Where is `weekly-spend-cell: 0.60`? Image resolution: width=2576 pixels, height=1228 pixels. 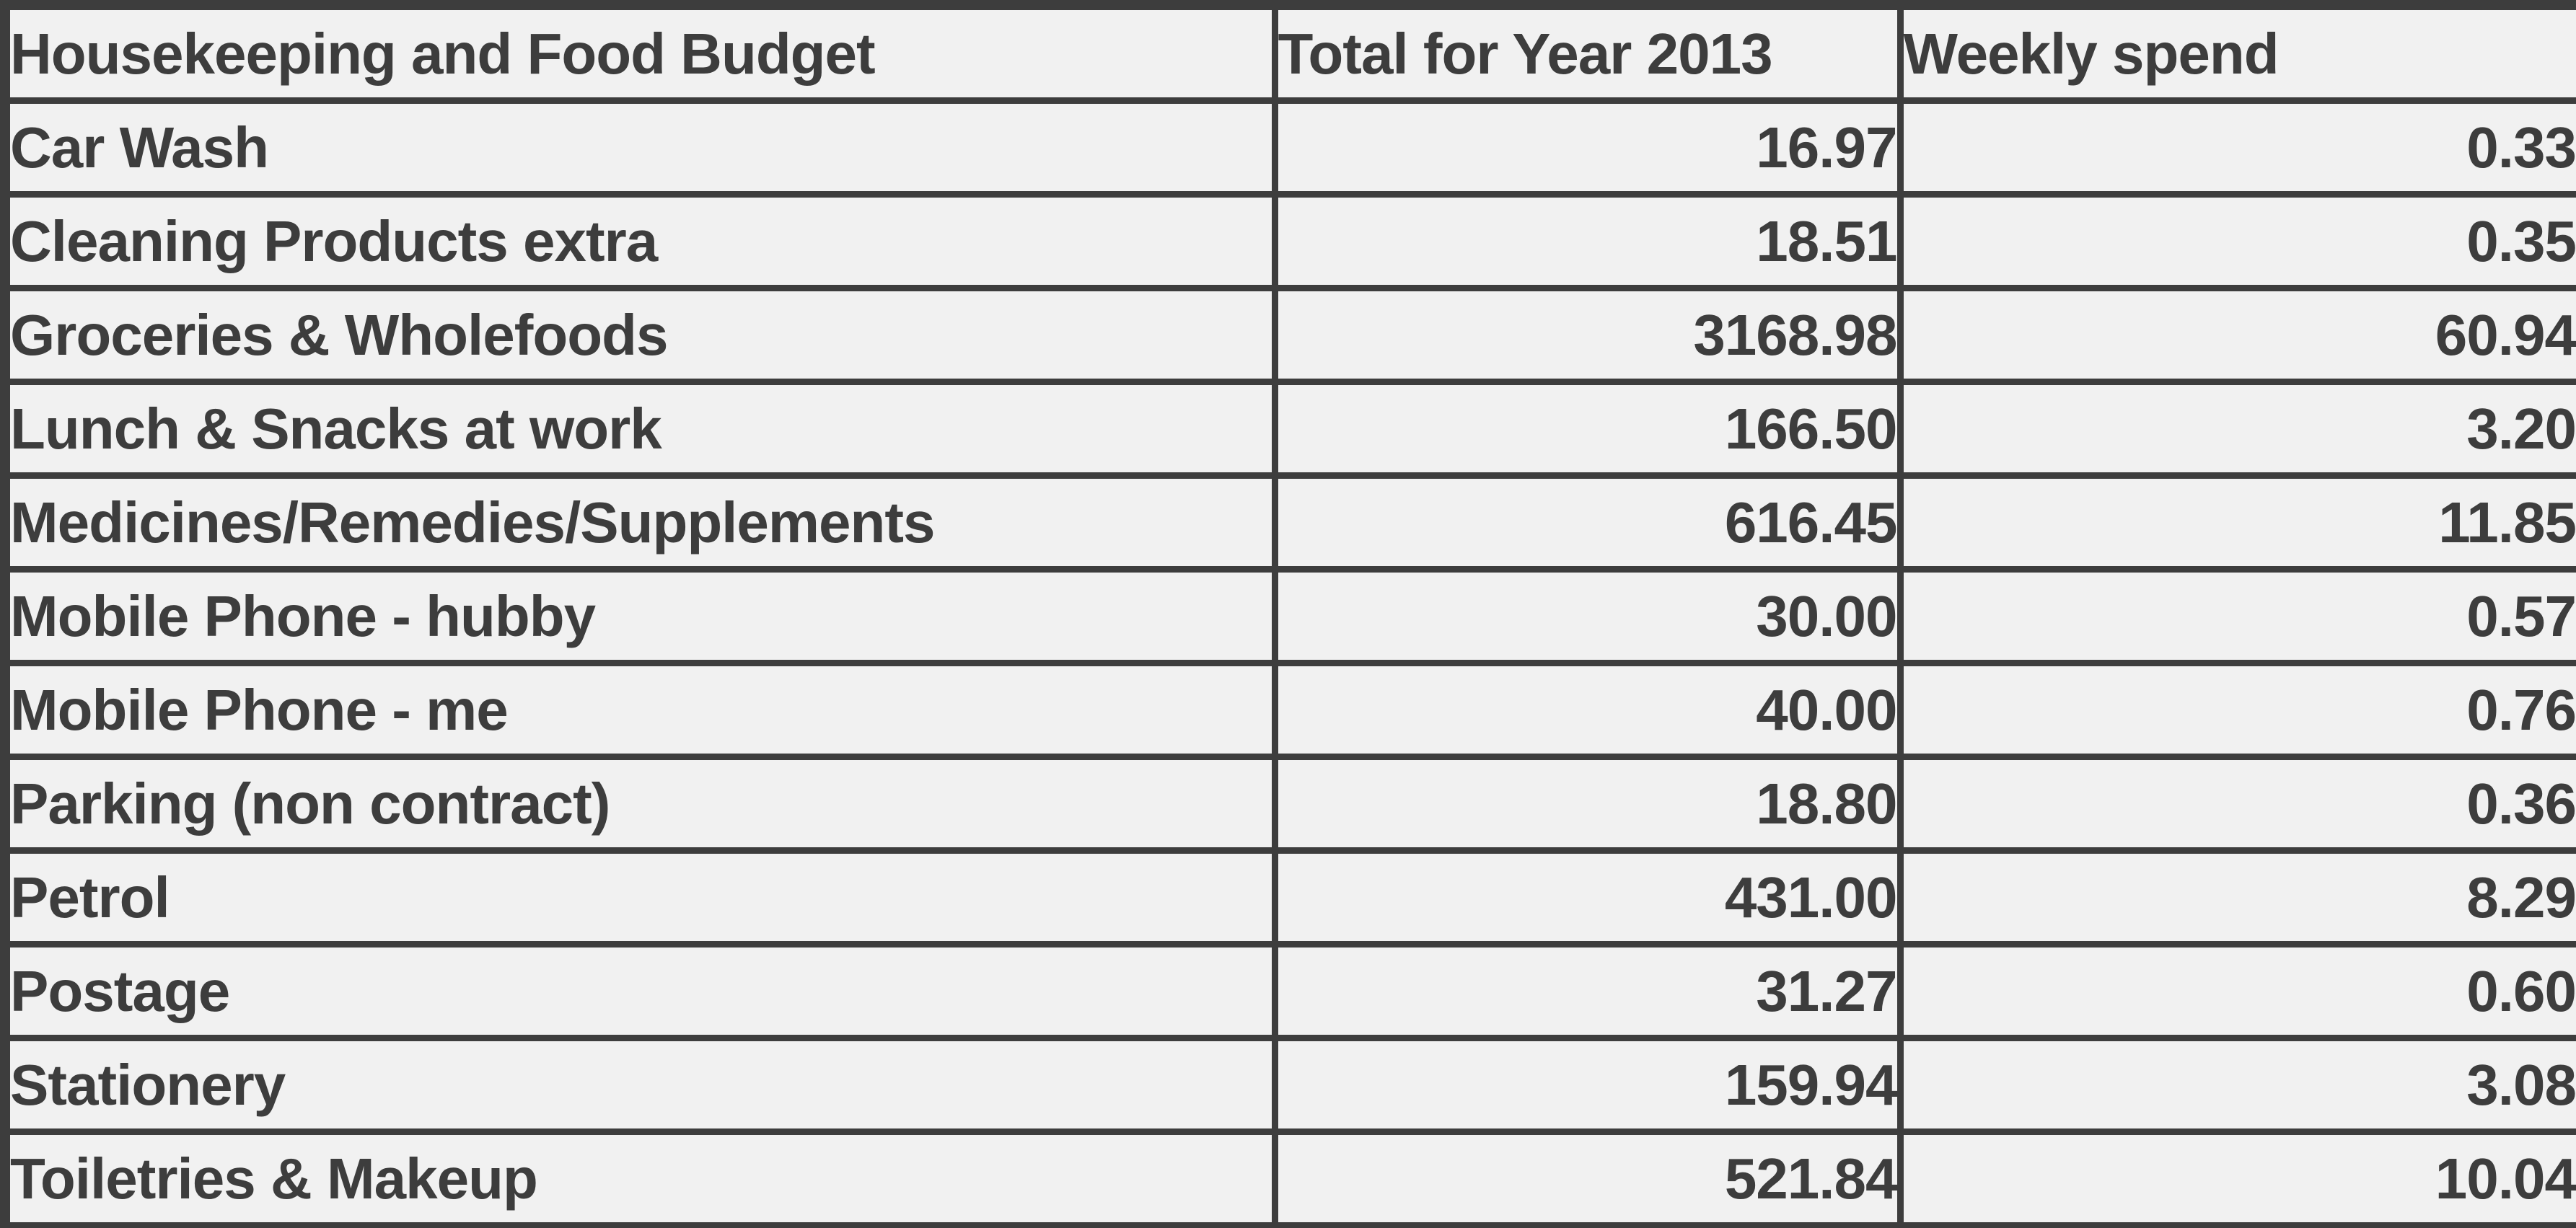
weekly-spend-cell: 0.60 is located at coordinates (2236, 991).